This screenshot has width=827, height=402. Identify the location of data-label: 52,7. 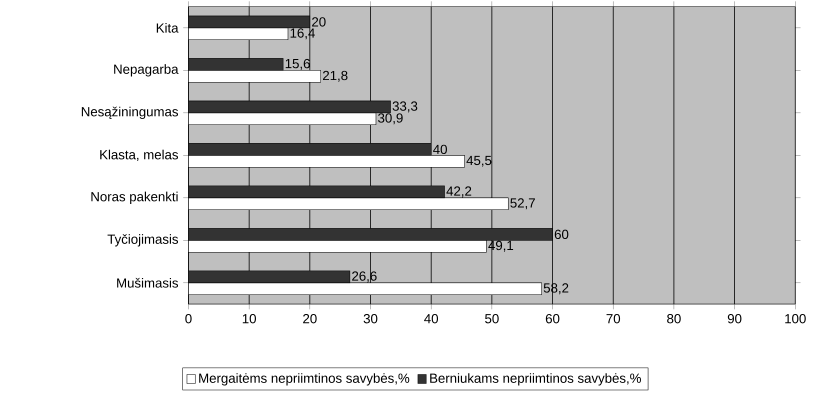
(522, 204).